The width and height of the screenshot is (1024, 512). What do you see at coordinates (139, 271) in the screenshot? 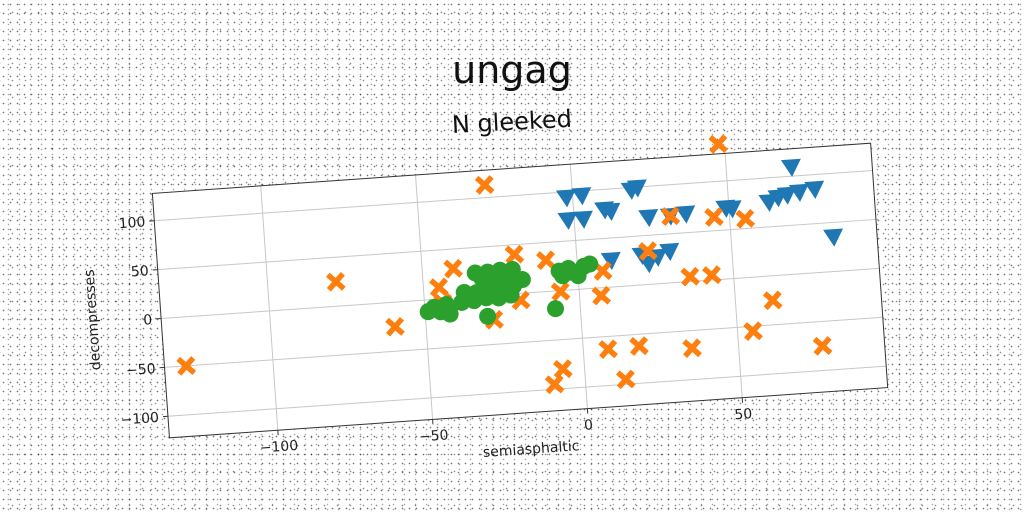
I see `y-tick-label: 50` at bounding box center [139, 271].